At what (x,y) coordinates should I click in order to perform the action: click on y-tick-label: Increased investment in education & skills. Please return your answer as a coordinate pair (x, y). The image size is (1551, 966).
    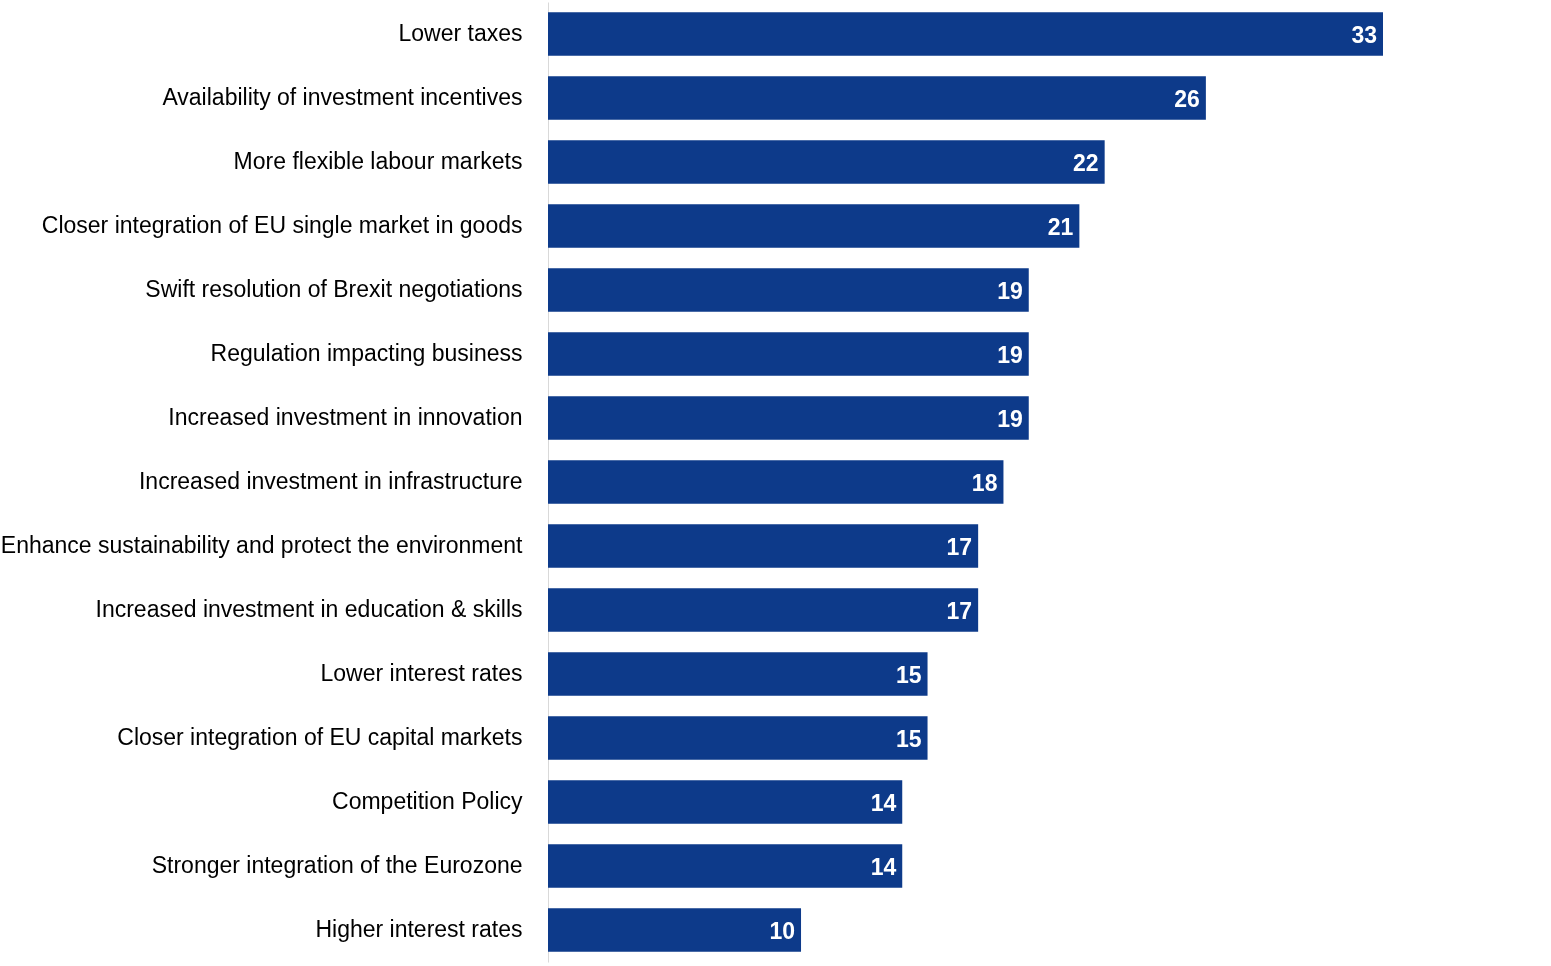
    Looking at the image, I should click on (309, 609).